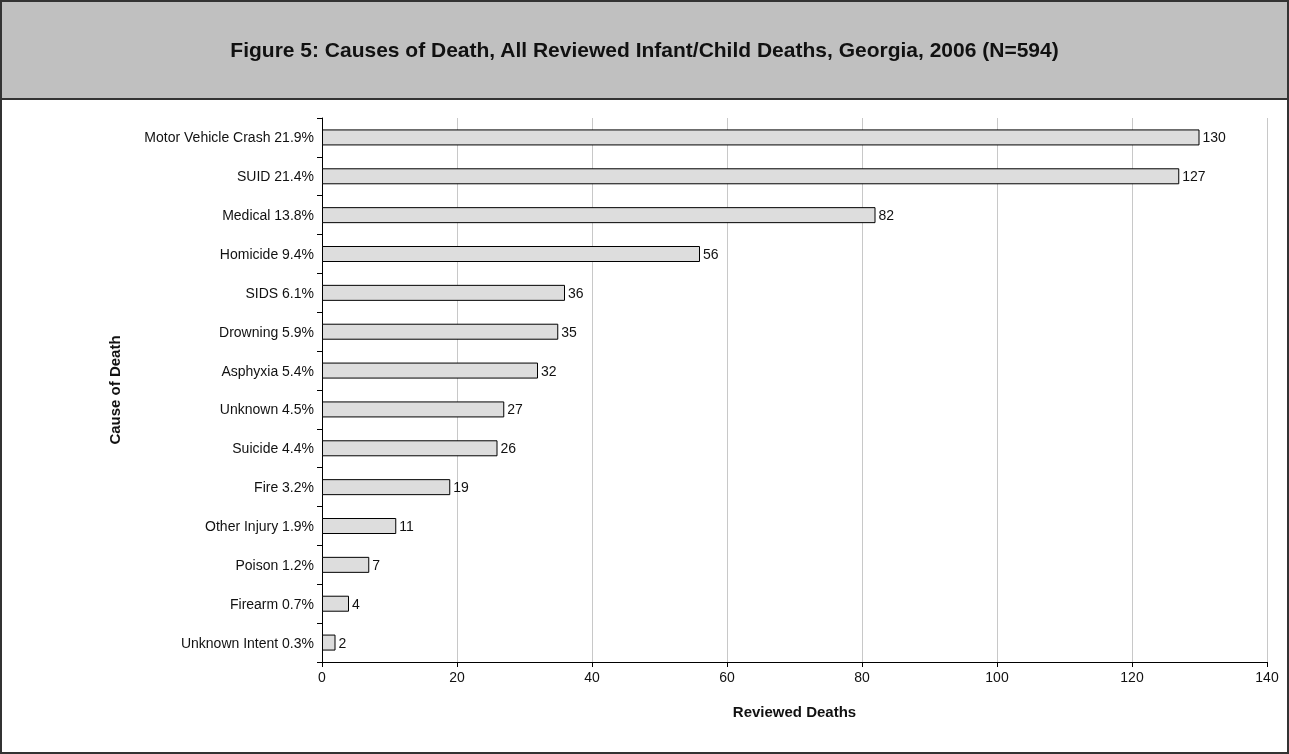 This screenshot has width=1289, height=754. Describe the element at coordinates (1132, 677) in the screenshot. I see `x-tick-label: 120` at that location.